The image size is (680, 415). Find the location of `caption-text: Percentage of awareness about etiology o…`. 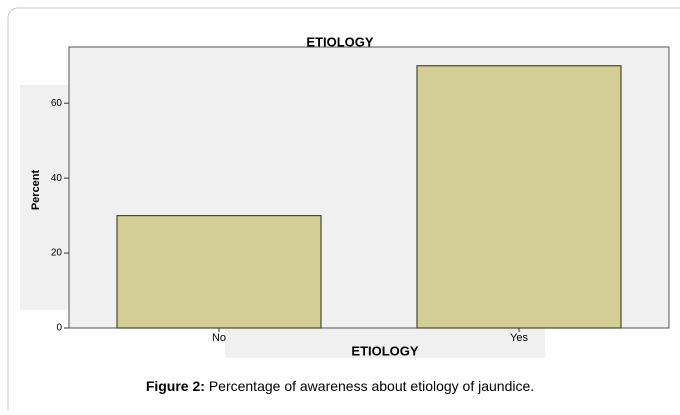

caption-text: Percentage of awareness about etiology o… is located at coordinates (371, 386).